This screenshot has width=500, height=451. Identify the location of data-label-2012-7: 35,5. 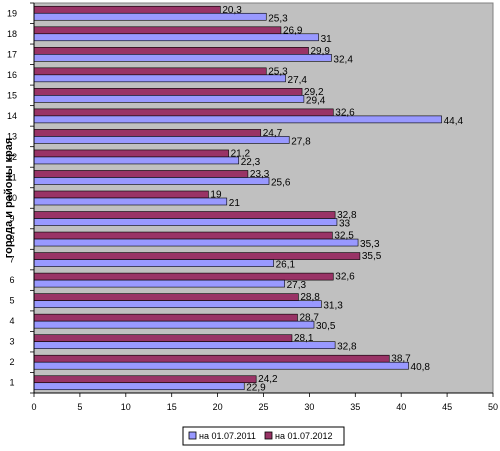
(372, 256).